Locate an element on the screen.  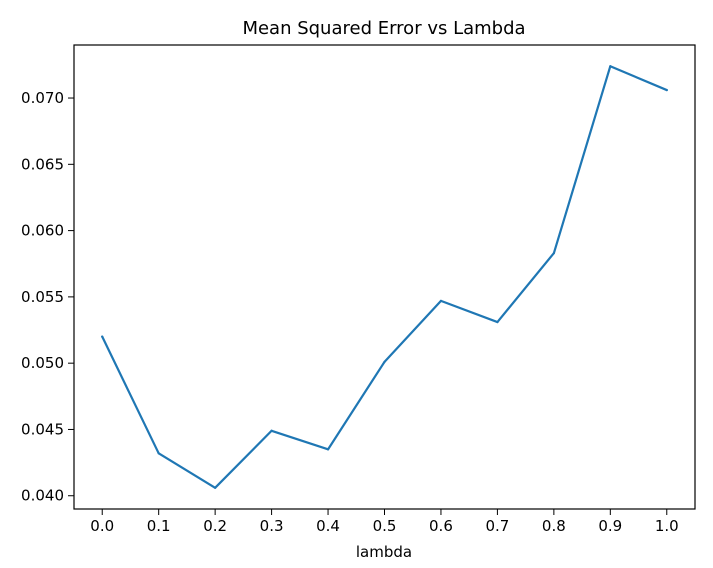
x-tick-label: 0.8 is located at coordinates (554, 526).